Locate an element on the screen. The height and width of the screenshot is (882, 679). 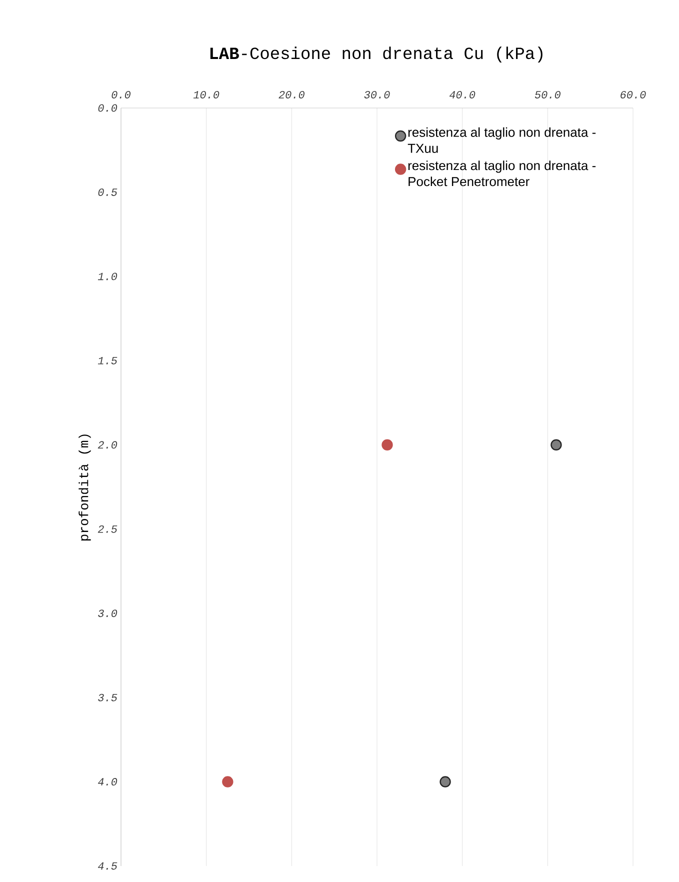
x-tick-label: 0.0 is located at coordinates (121, 94).